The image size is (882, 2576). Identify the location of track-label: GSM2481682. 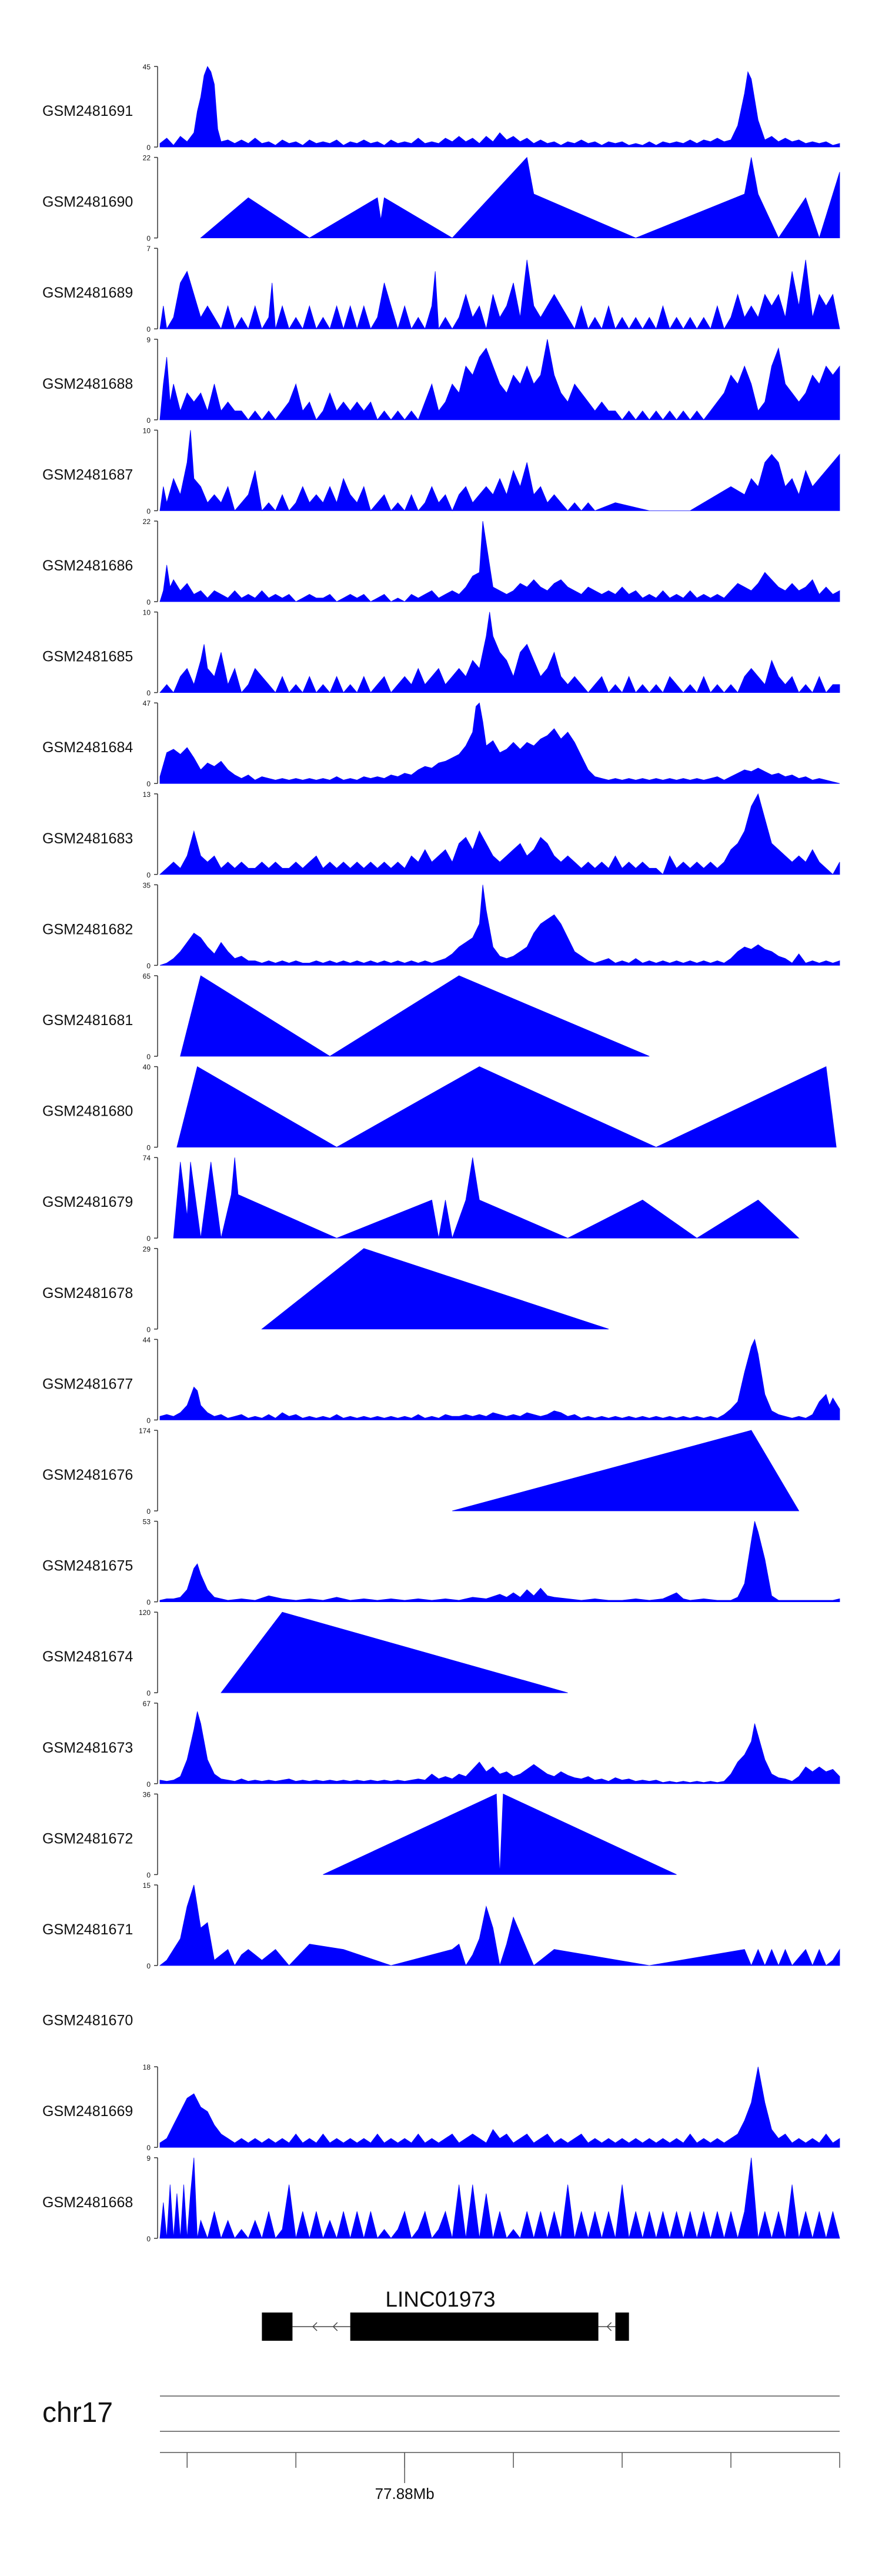
(87, 929).